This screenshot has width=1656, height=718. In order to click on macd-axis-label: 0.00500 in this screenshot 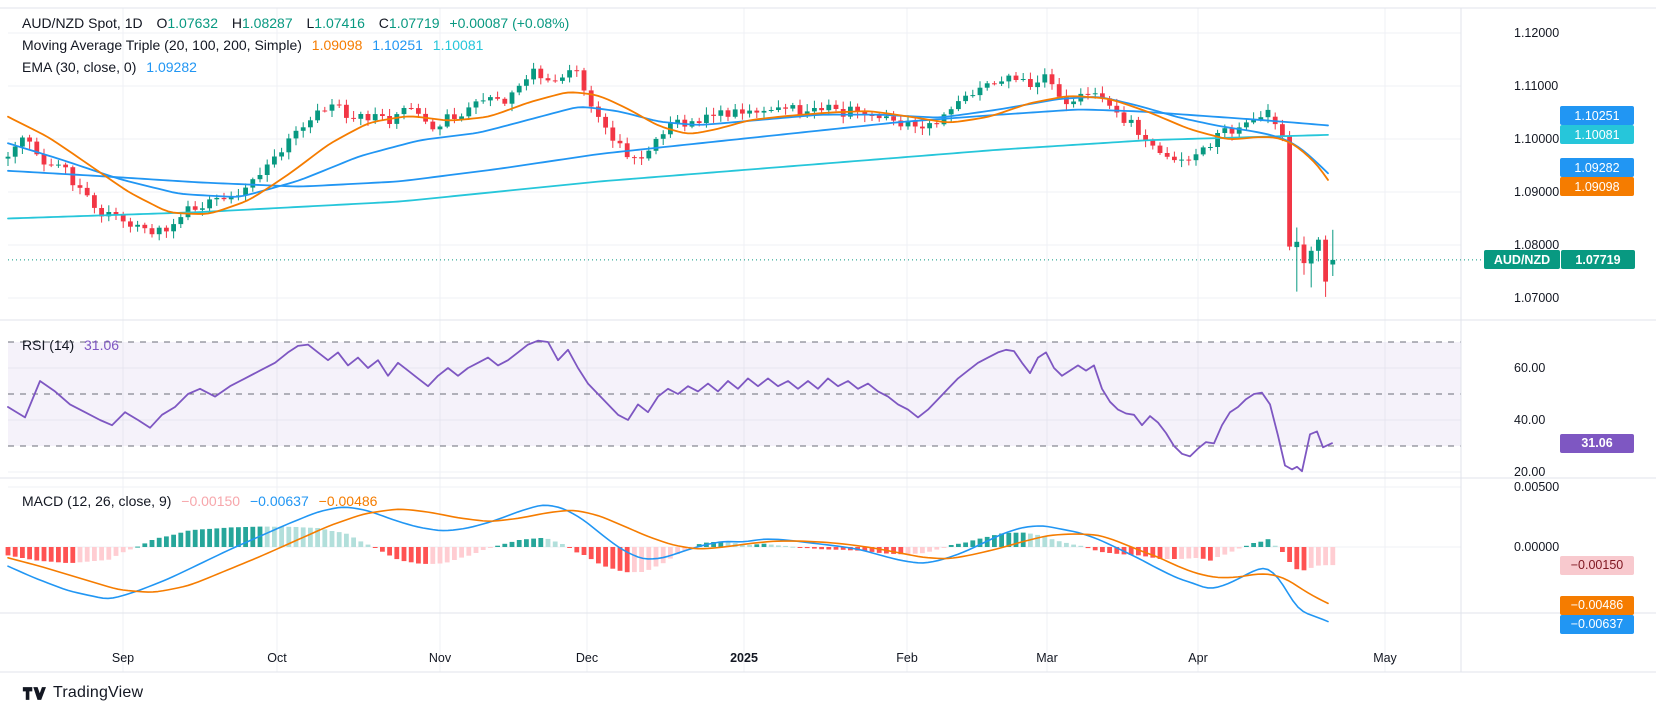, I will do `click(1537, 487)`.